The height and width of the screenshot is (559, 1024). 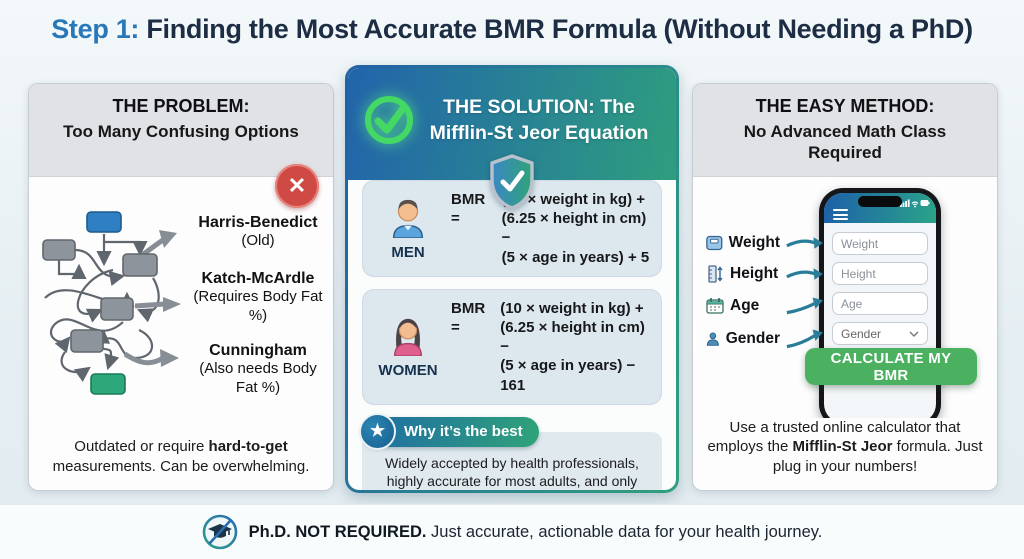 I want to click on confusing-flowchart-diagram, so click(x=111, y=303).